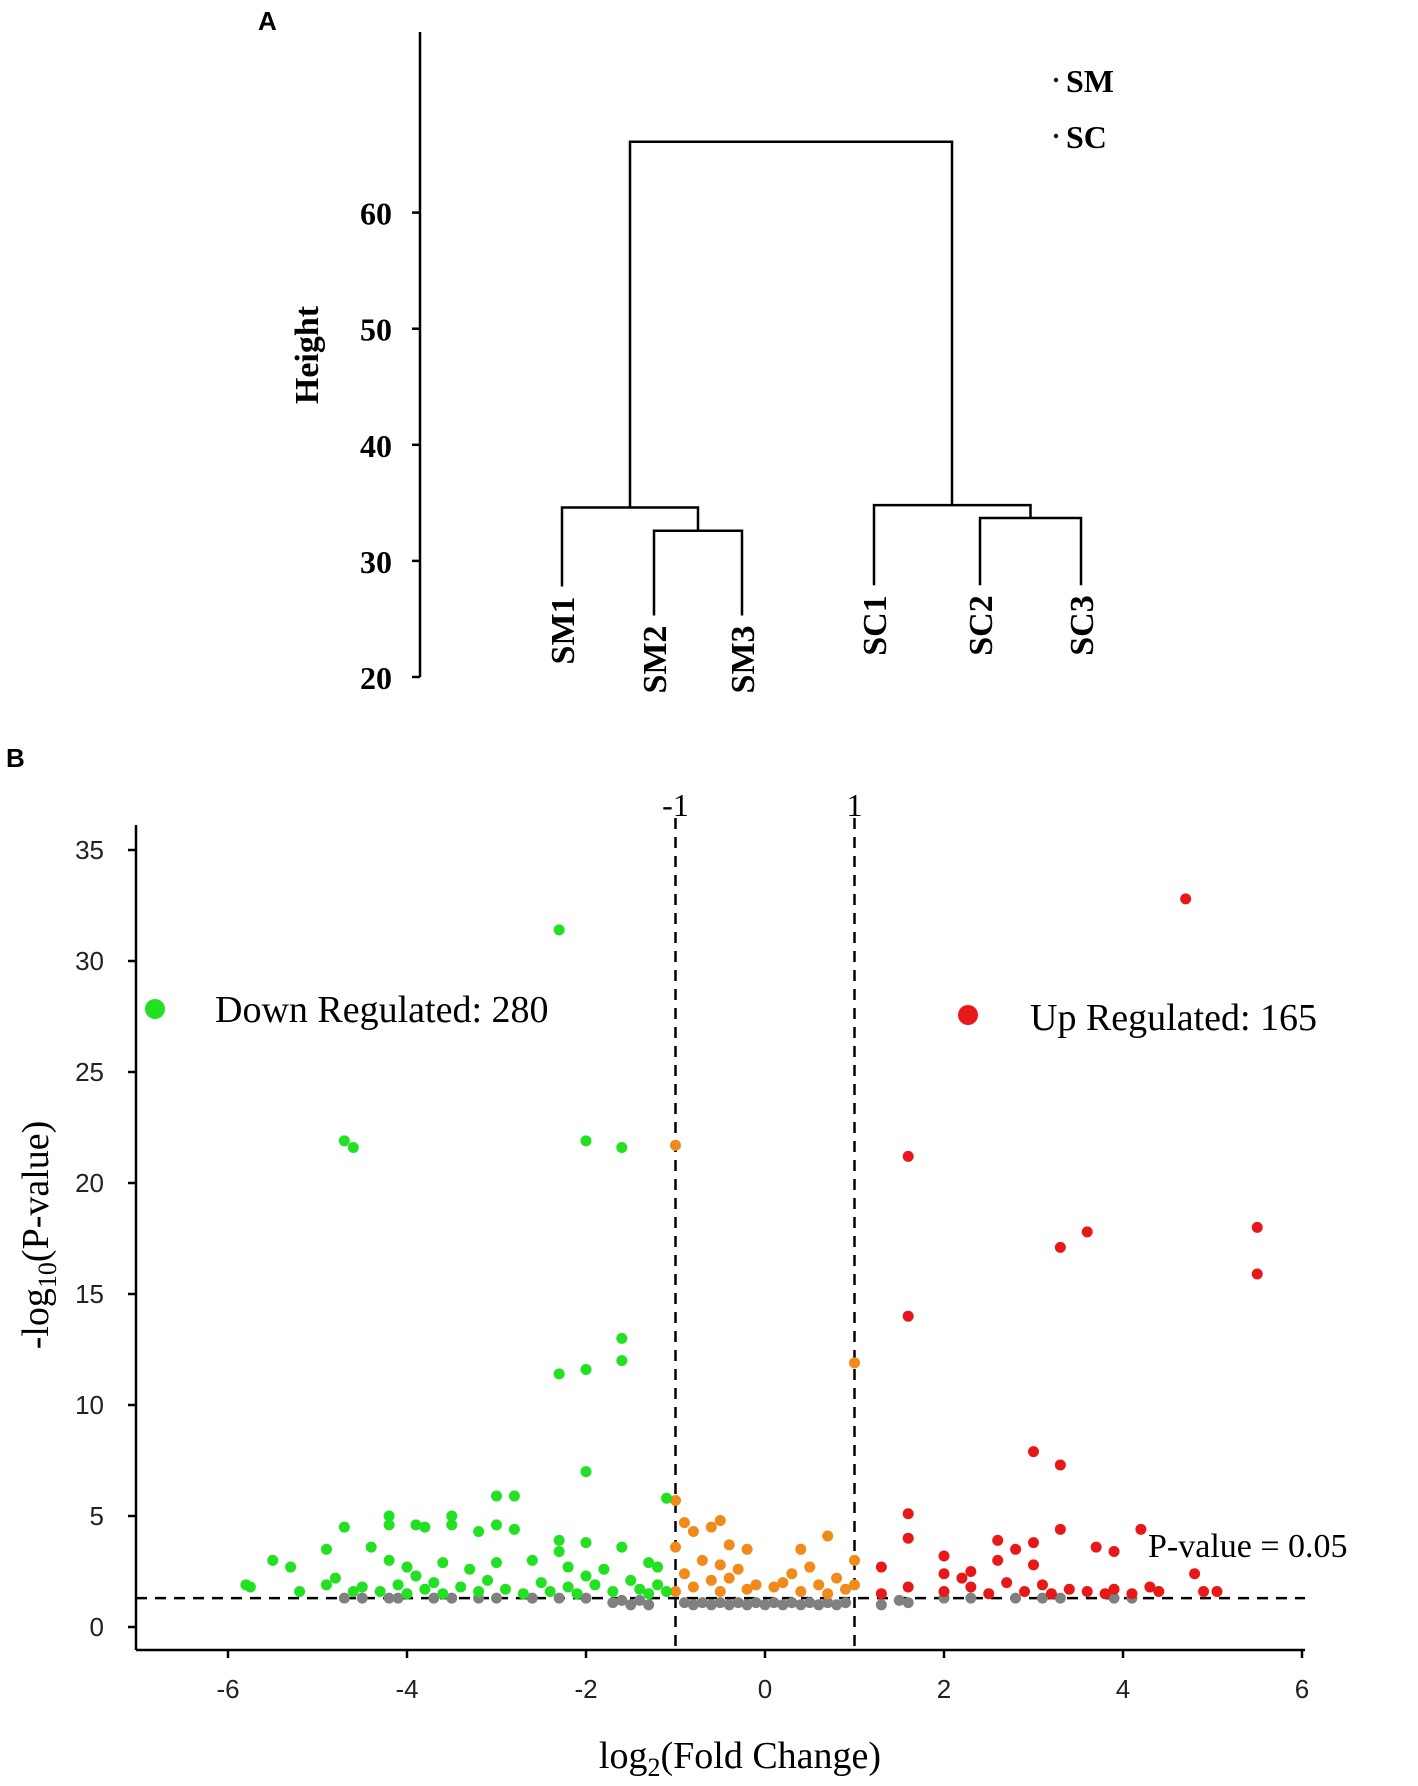  What do you see at coordinates (720, 1520) in the screenshot?
I see `point-not-significant-log2fc-1--3` at bounding box center [720, 1520].